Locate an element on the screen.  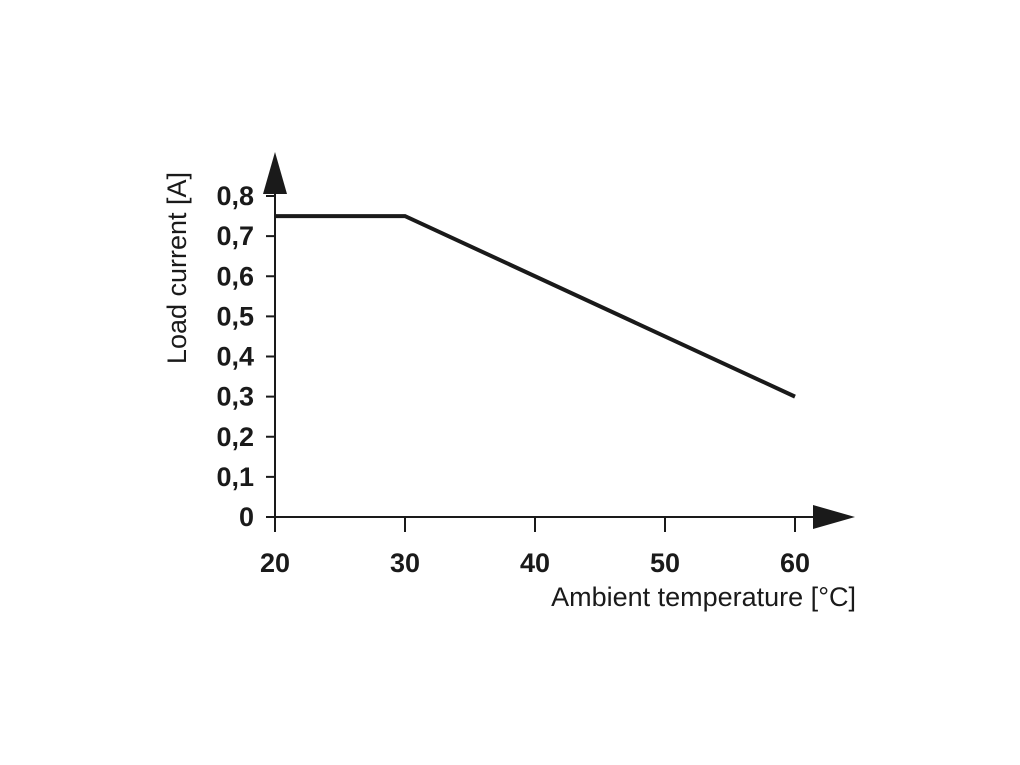
x-ticks: 20 30 40 50 60 is located at coordinates (535, 547).